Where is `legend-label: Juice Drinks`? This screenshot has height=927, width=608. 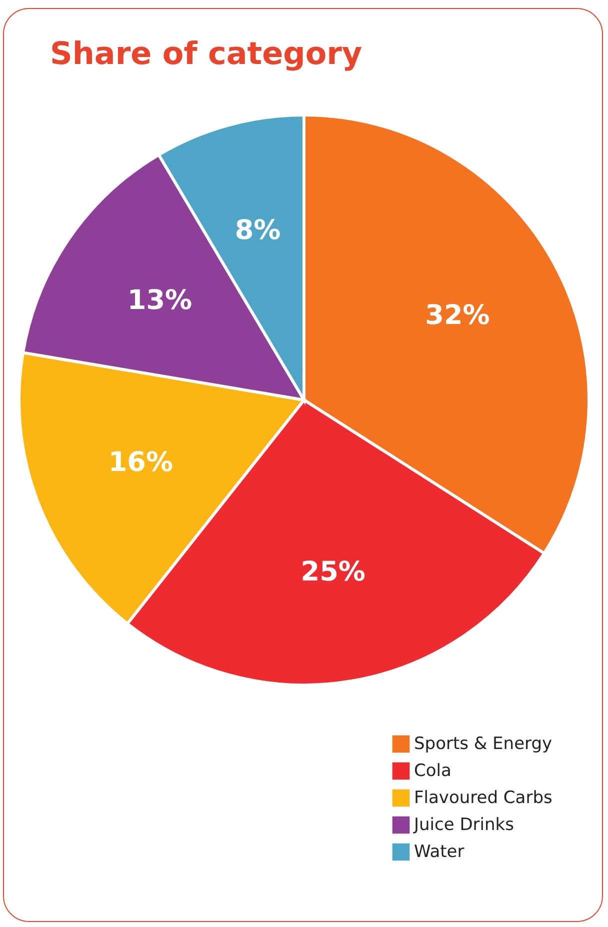
legend-label: Juice Drinks is located at coordinates (463, 825).